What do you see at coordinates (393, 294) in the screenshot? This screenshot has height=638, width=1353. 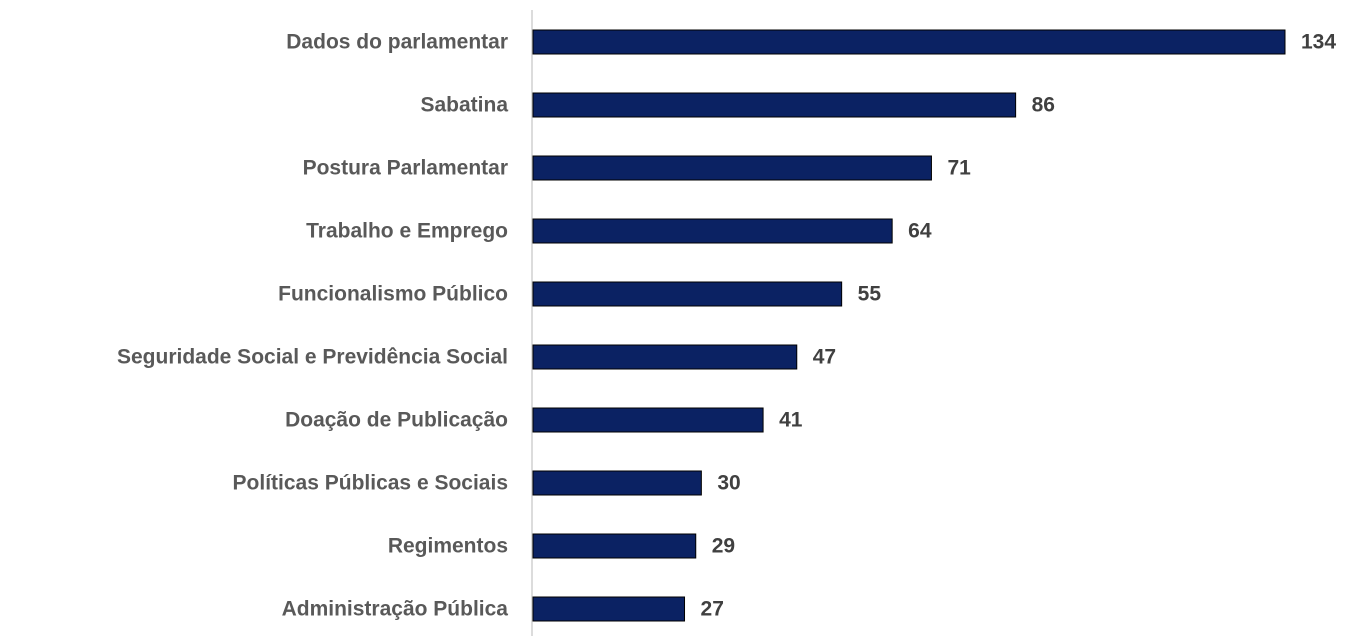 I see `category-label: Funcionalismo Público` at bounding box center [393, 294].